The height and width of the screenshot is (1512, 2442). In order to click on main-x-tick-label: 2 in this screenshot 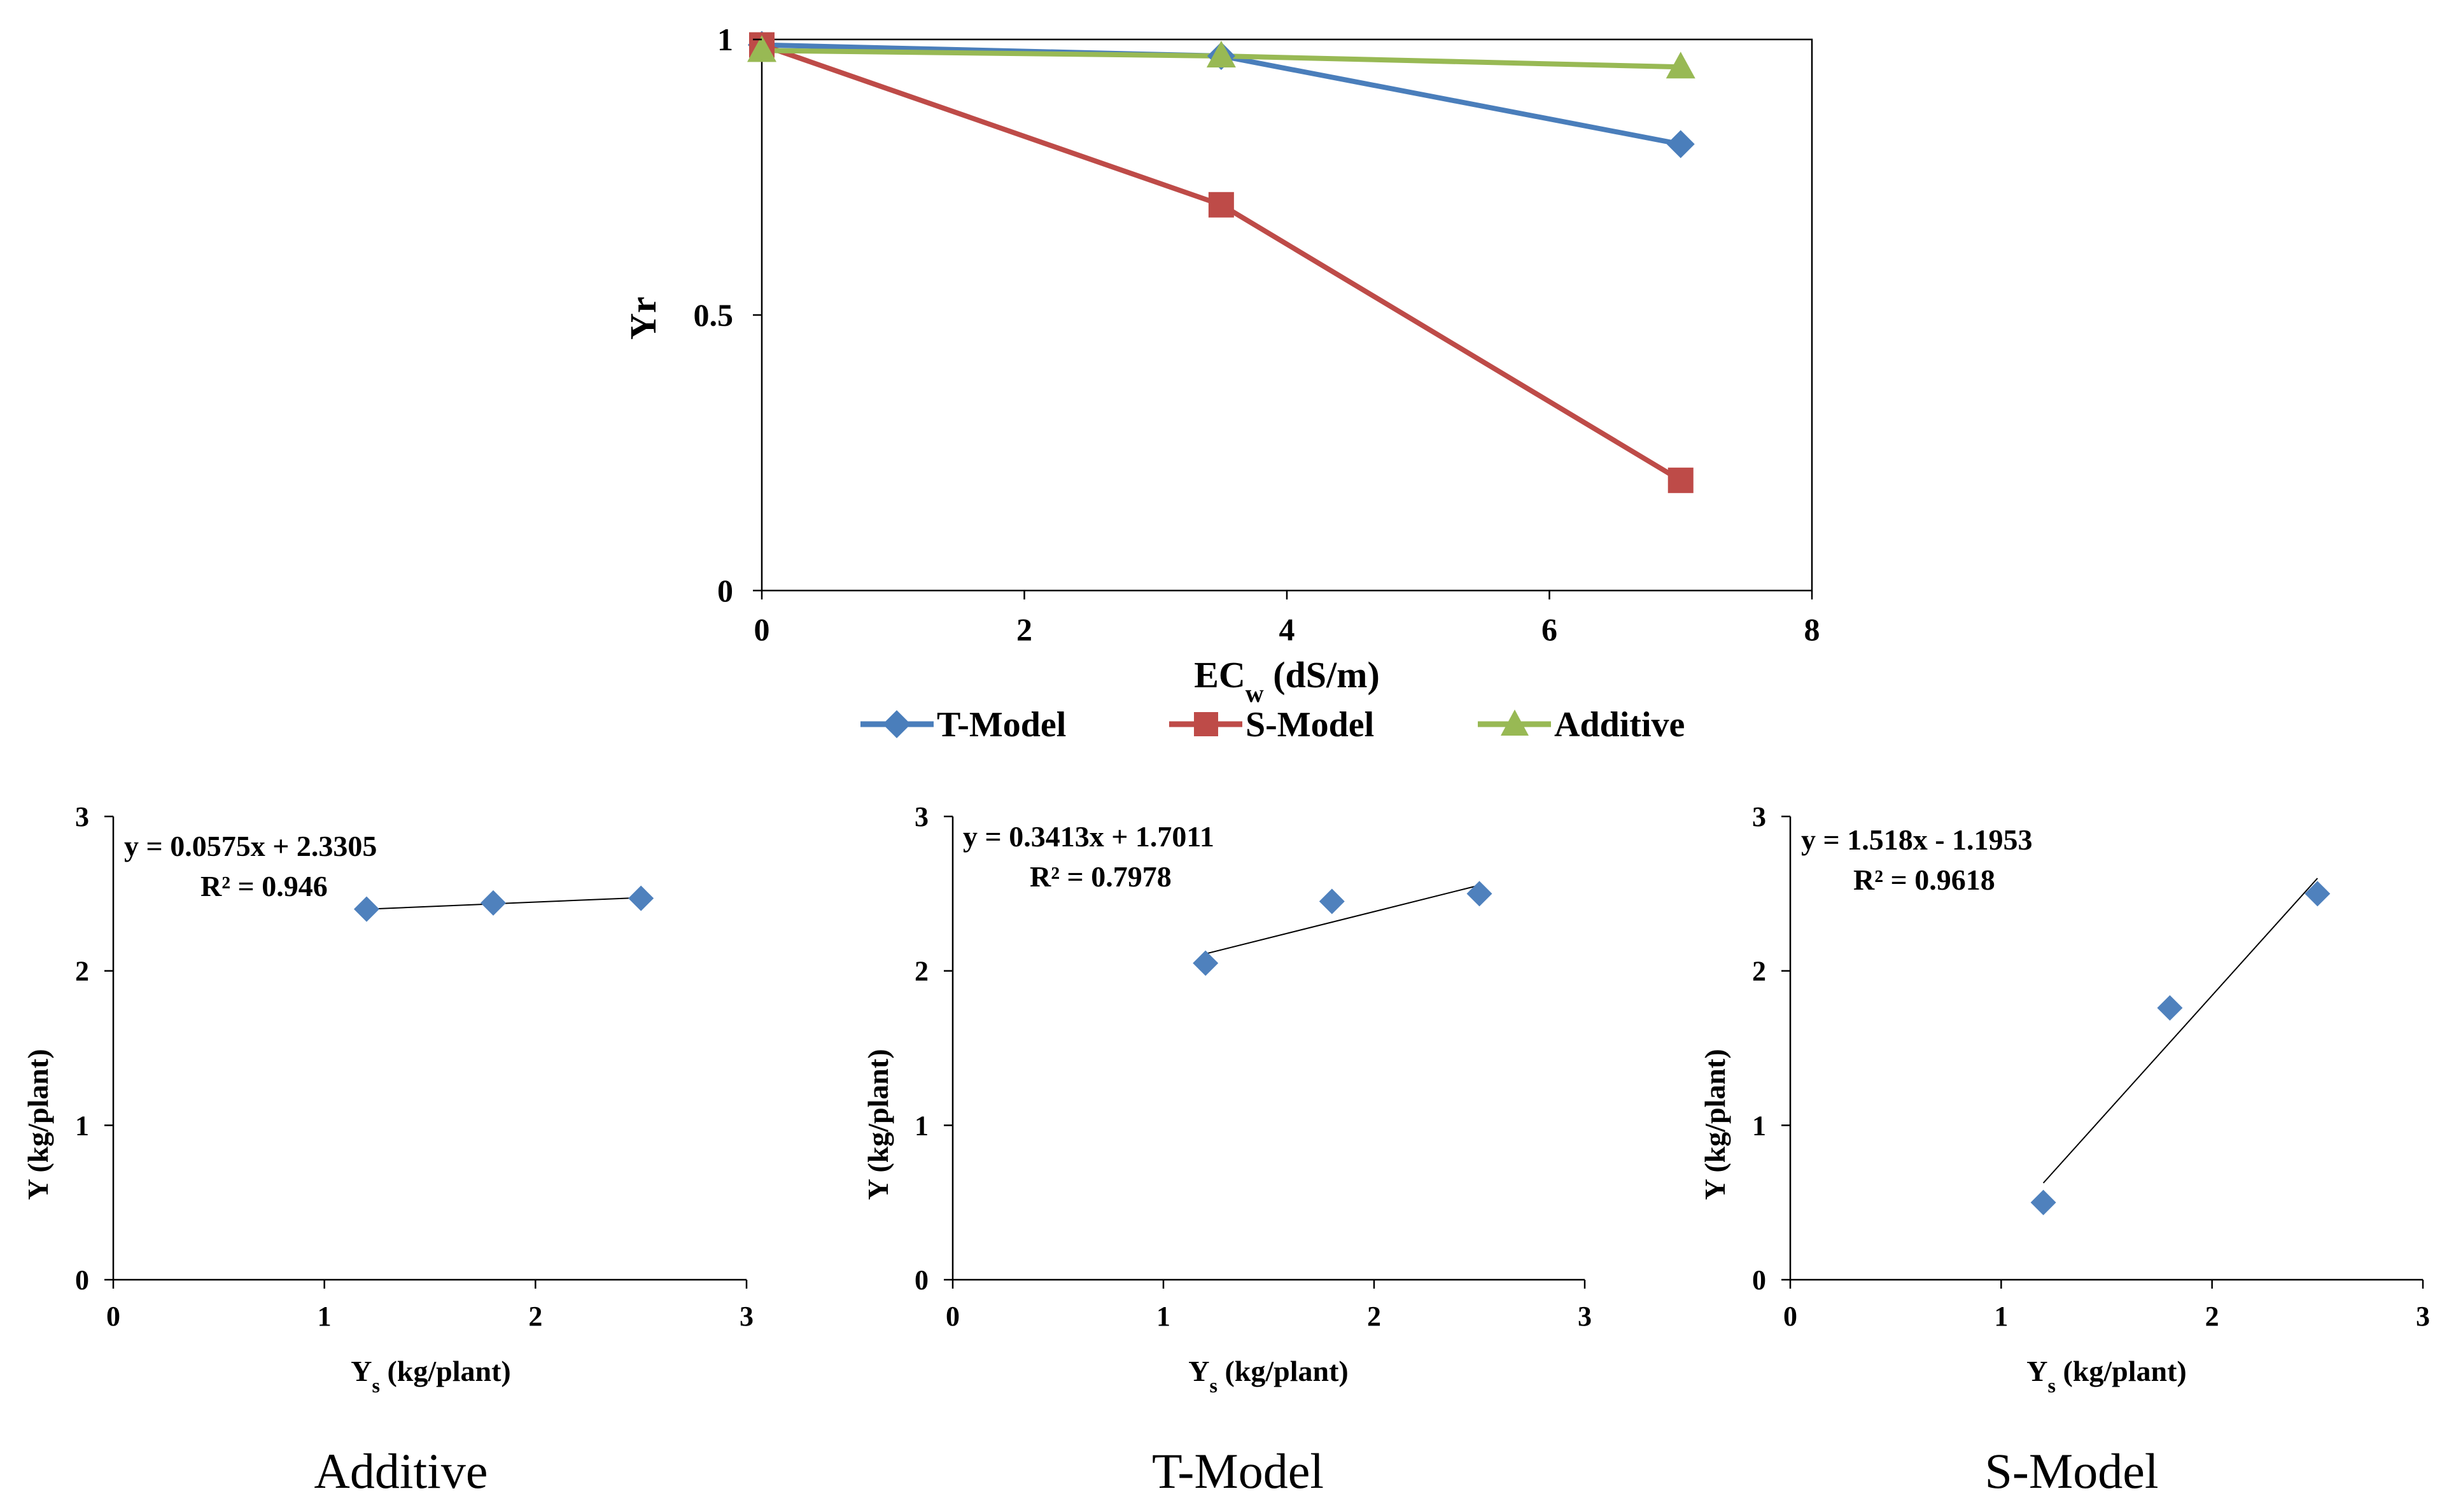, I will do `click(1024, 629)`.